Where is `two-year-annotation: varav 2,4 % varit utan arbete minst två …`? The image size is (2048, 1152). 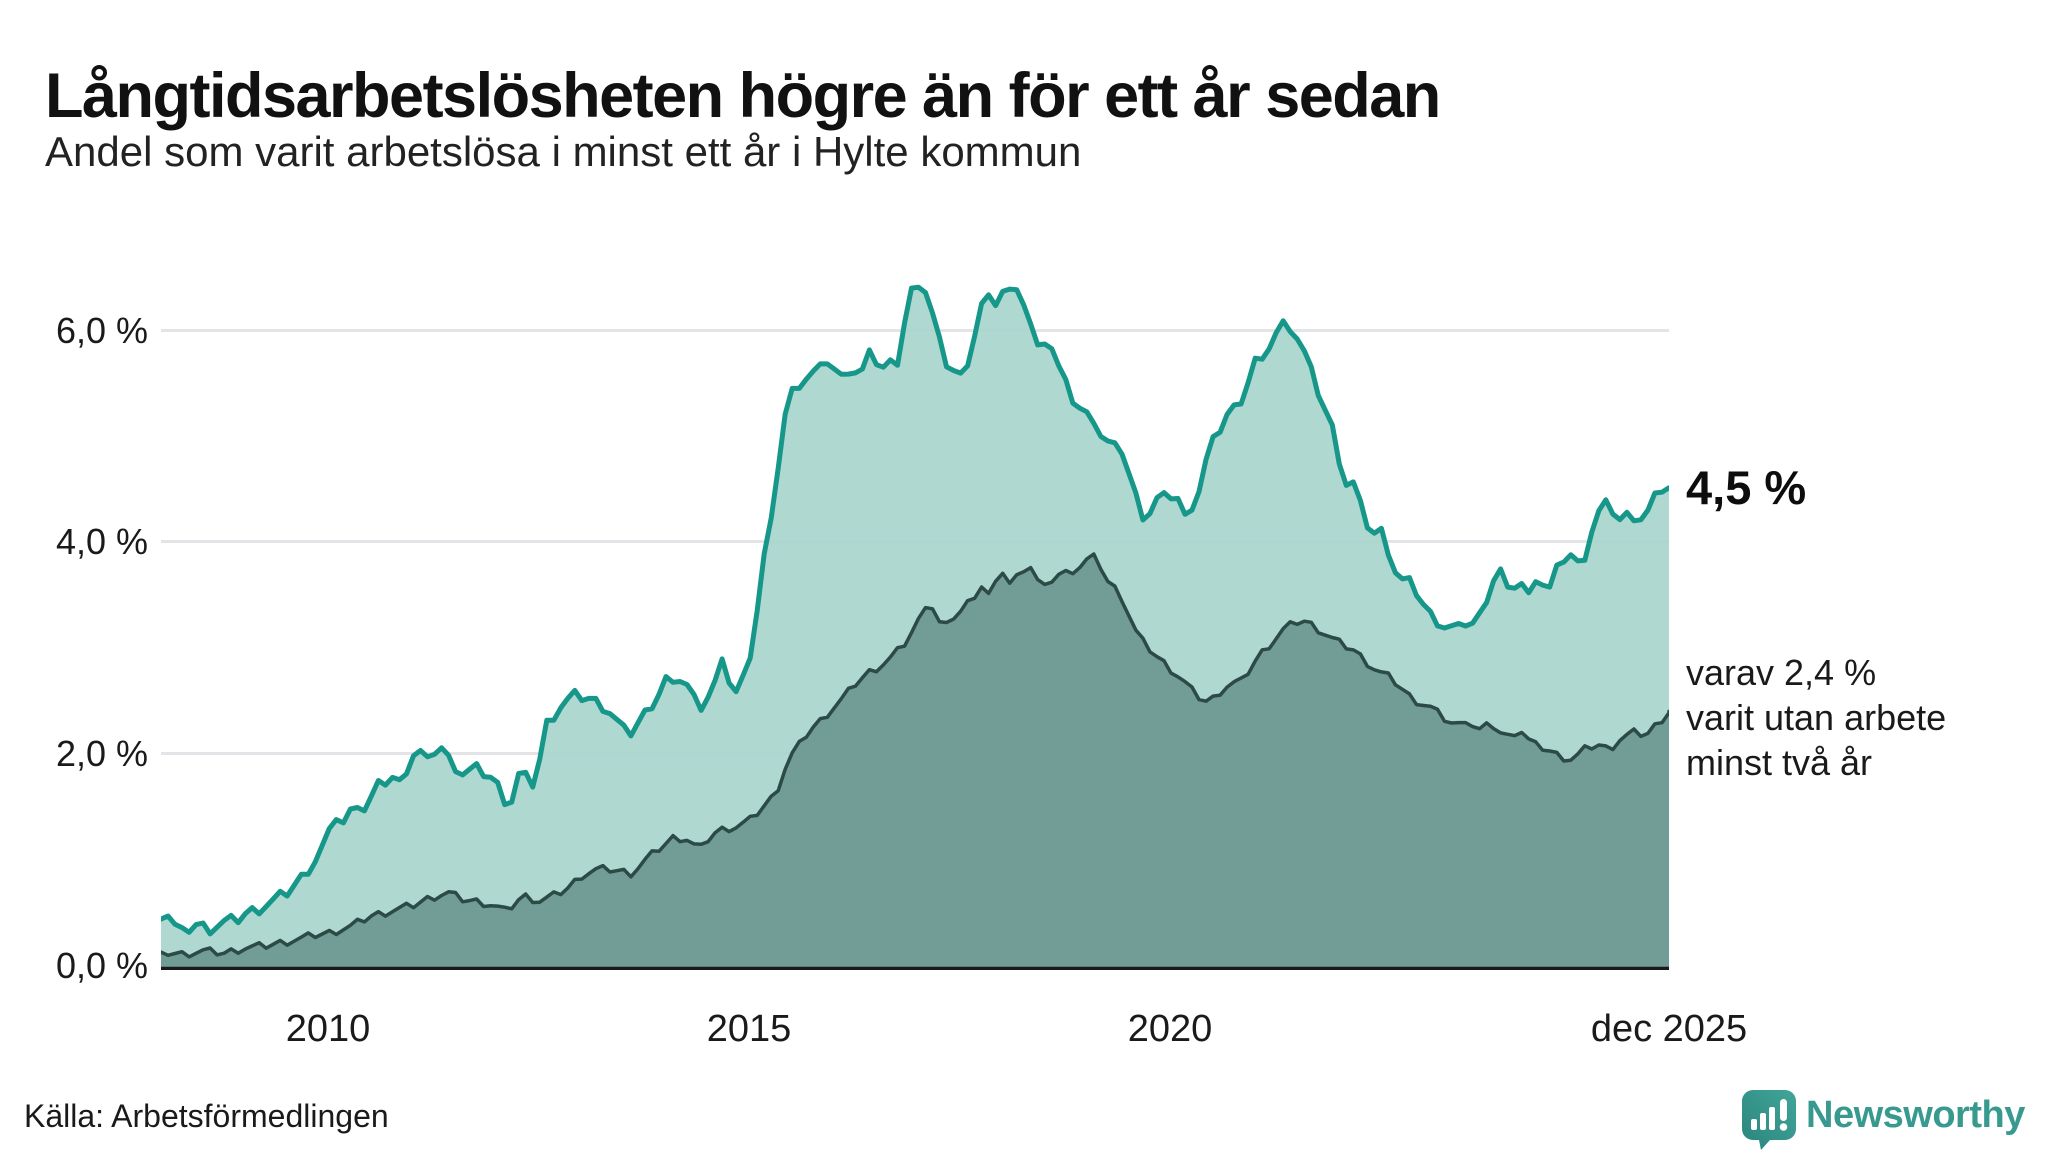 two-year-annotation: varav 2,4 % varit utan arbete minst två … is located at coordinates (1816, 717).